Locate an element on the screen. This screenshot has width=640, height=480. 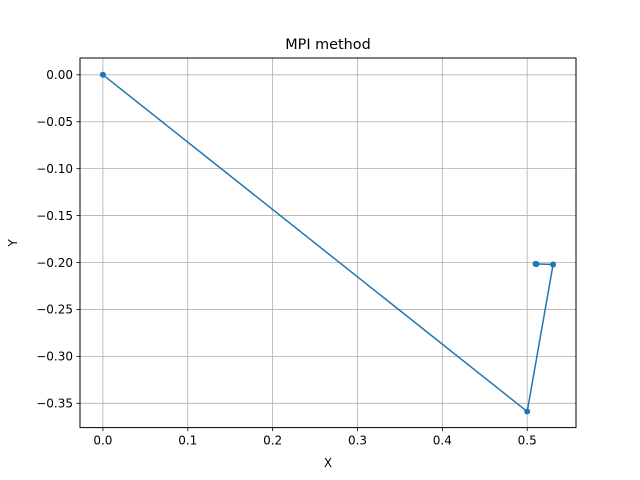
x-axis-label: X is located at coordinates (328, 463).